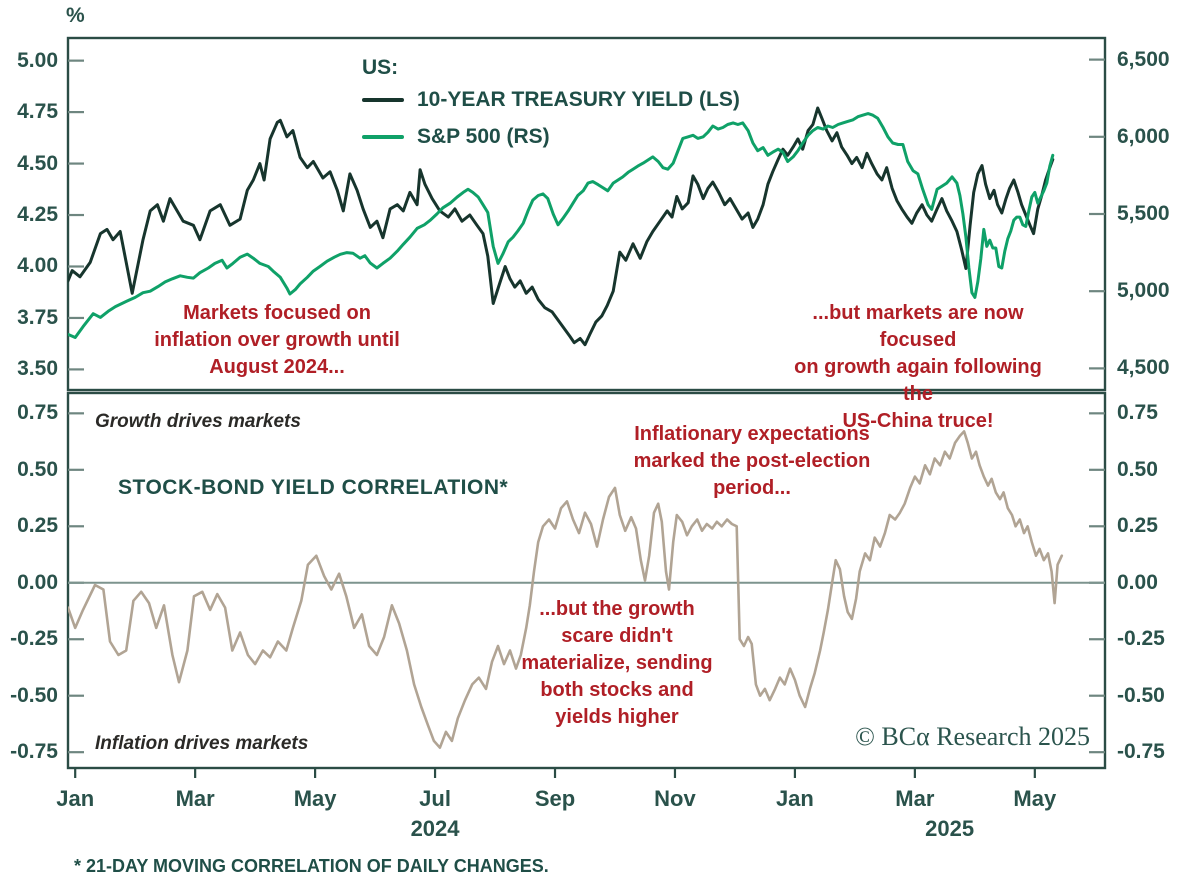  What do you see at coordinates (1137, 469) in the screenshot?
I see `correlation-right-axis-tick-label: 0.50` at bounding box center [1137, 469].